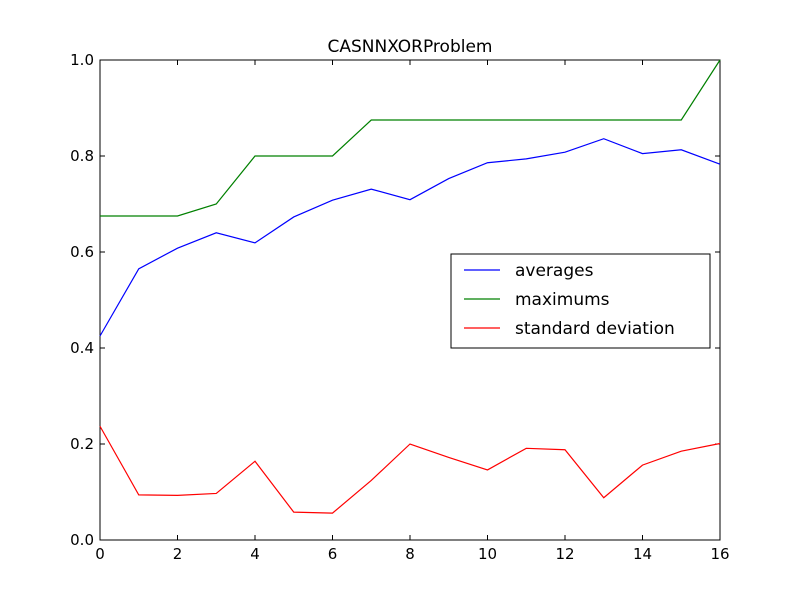 Image resolution: width=800 pixels, height=604 pixels. Describe the element at coordinates (642, 554) in the screenshot. I see `x-tick-label: 14` at that location.